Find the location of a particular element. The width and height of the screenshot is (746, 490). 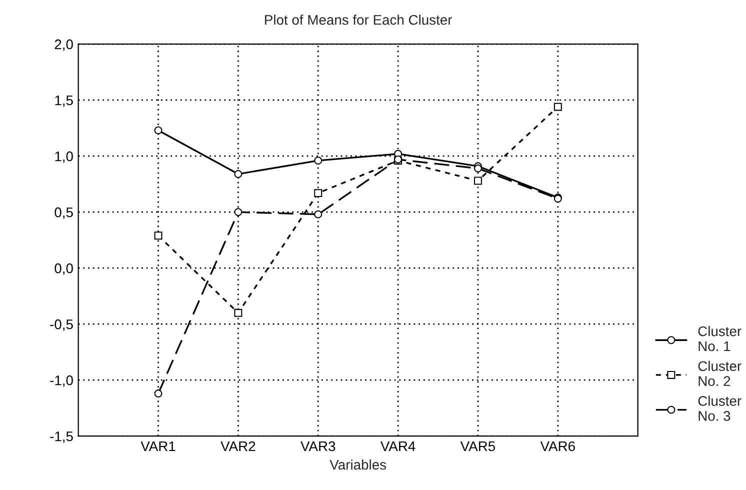

x-tick-label: VAR2 is located at coordinates (238, 446).